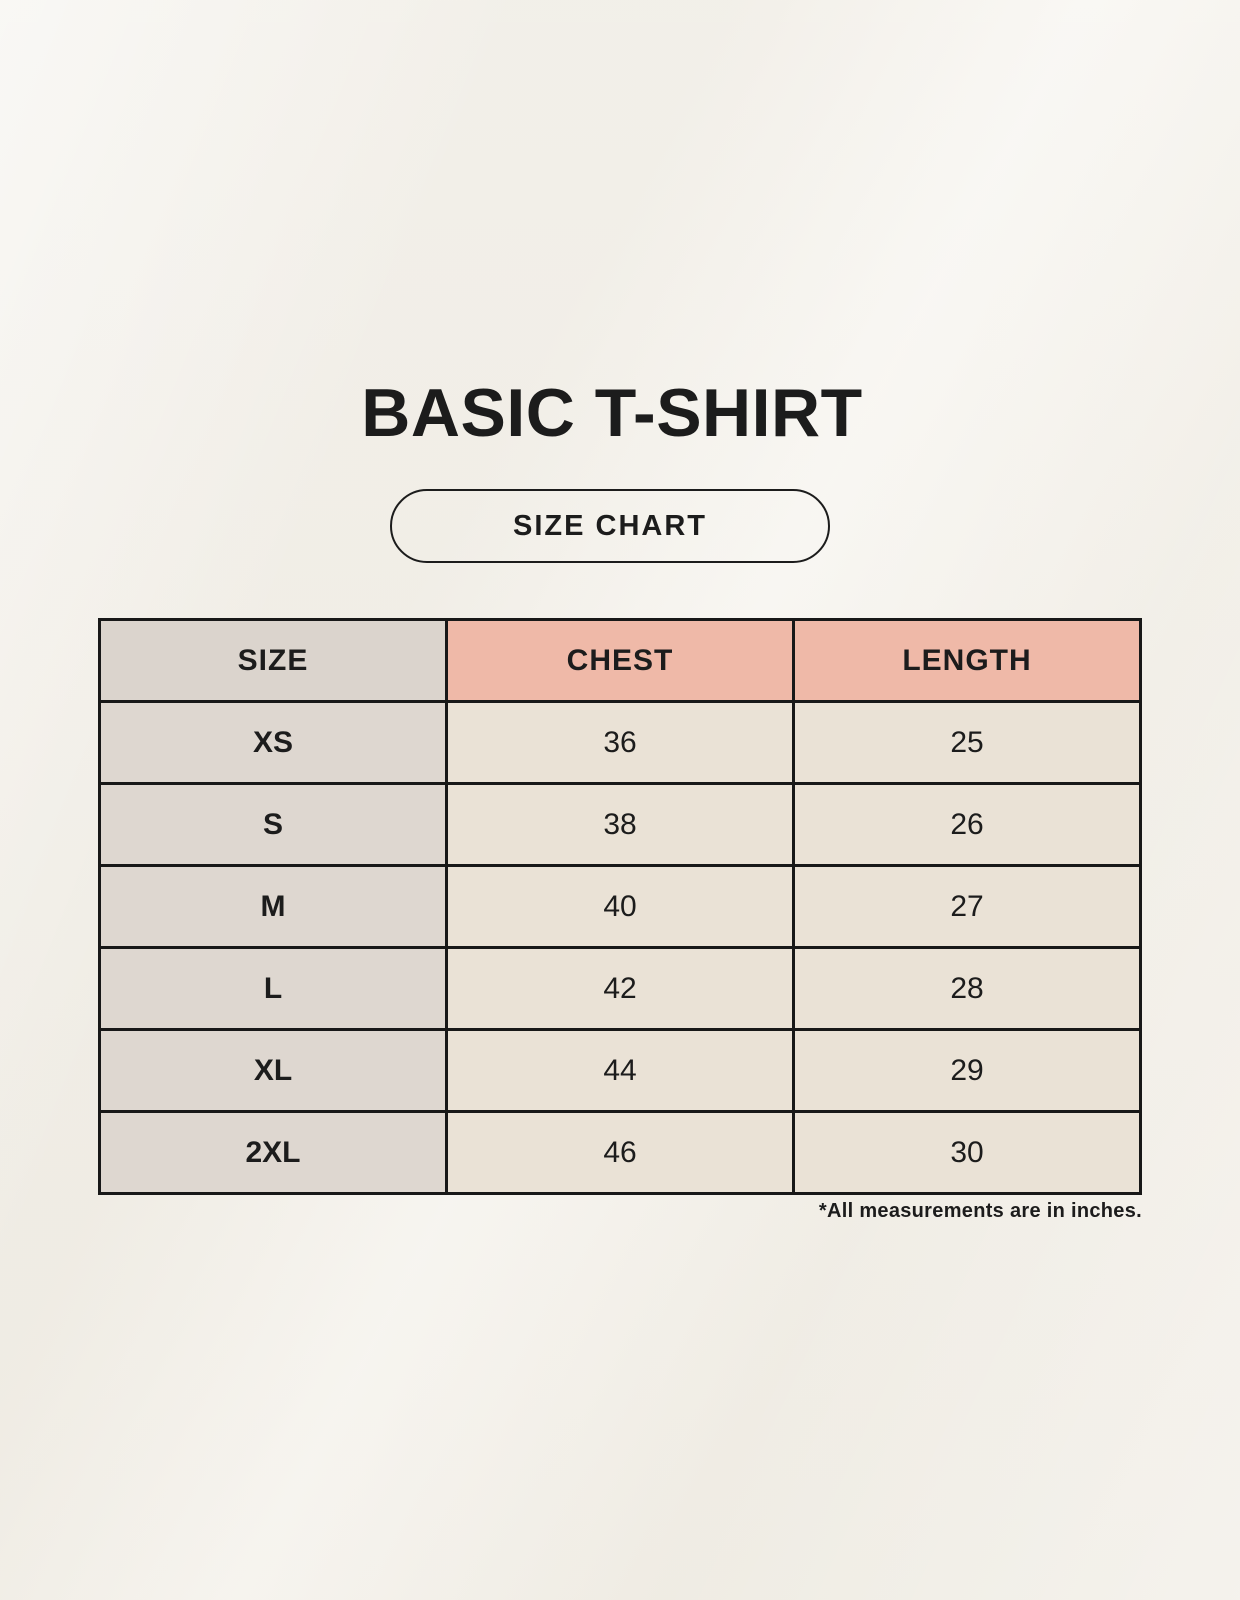 The height and width of the screenshot is (1600, 1240). Describe the element at coordinates (612, 413) in the screenshot. I see `page-title: BASIC T-SHIRT` at that location.